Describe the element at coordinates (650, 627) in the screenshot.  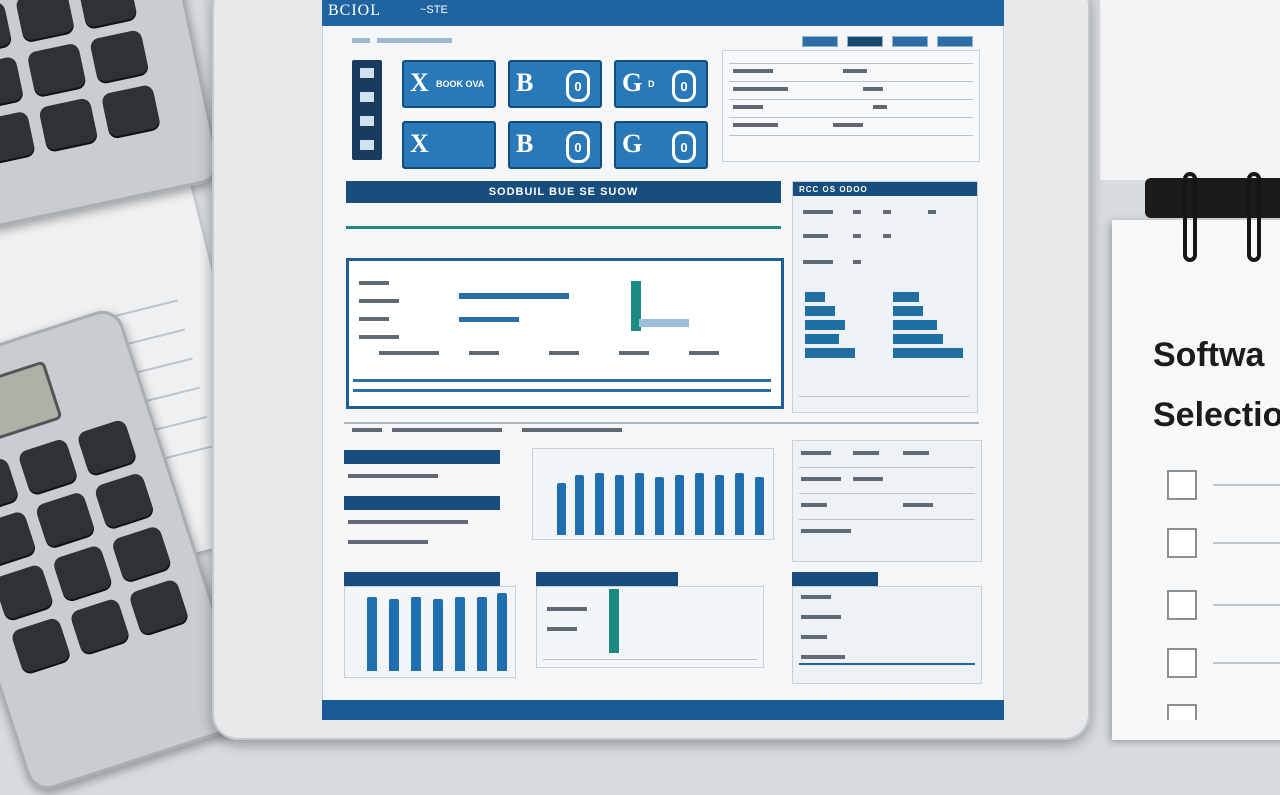
I see `lower-center-chart` at that location.